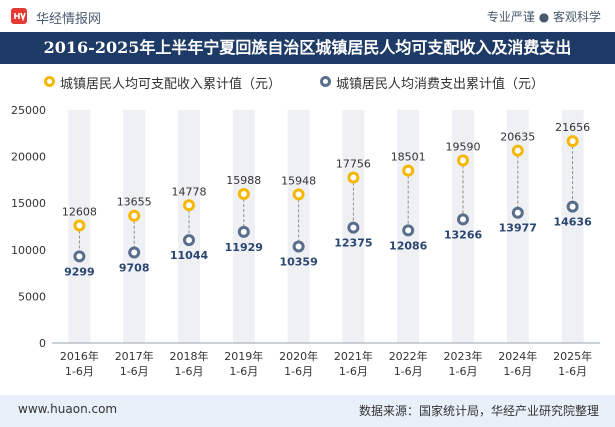  Describe the element at coordinates (408, 245) in the screenshot. I see `expenditure-value-label: 12086` at that location.